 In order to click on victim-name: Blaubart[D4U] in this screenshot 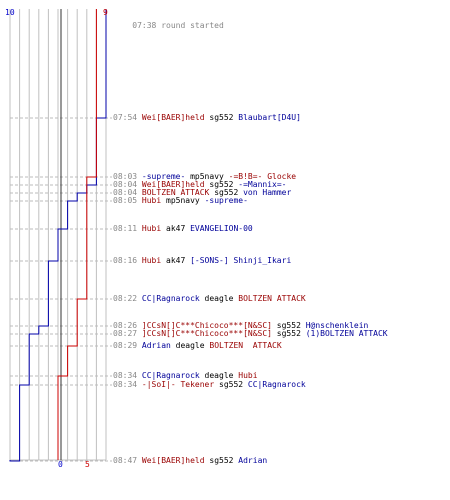, I will do `click(269, 117)`.